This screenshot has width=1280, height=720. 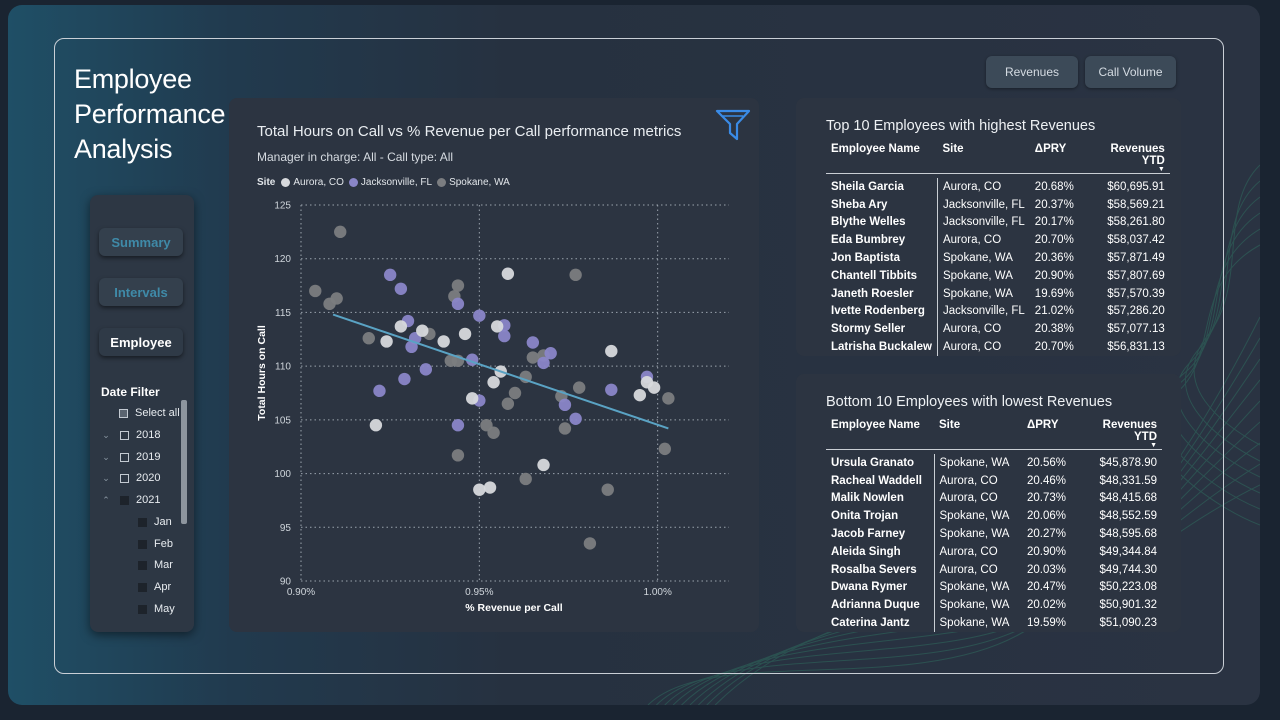 I want to click on table-row: Sheila Garcia Aurora, CO 20.68% $60,695.91, so click(x=998, y=187).